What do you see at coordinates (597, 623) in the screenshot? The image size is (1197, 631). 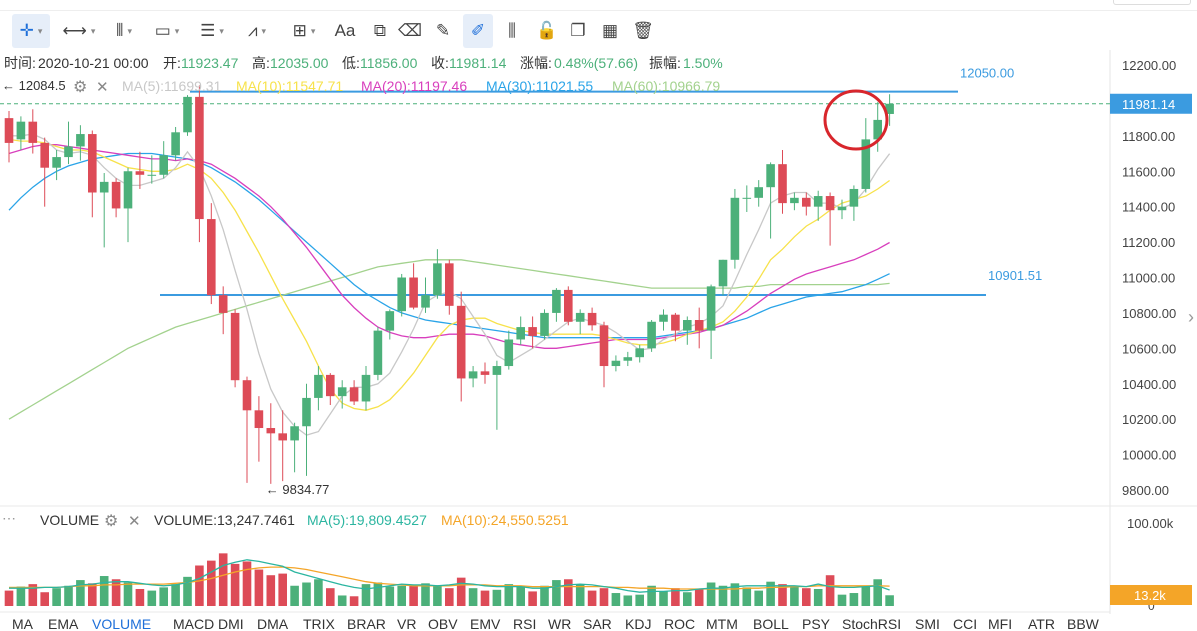 I see `tab-sar: SAR` at bounding box center [597, 623].